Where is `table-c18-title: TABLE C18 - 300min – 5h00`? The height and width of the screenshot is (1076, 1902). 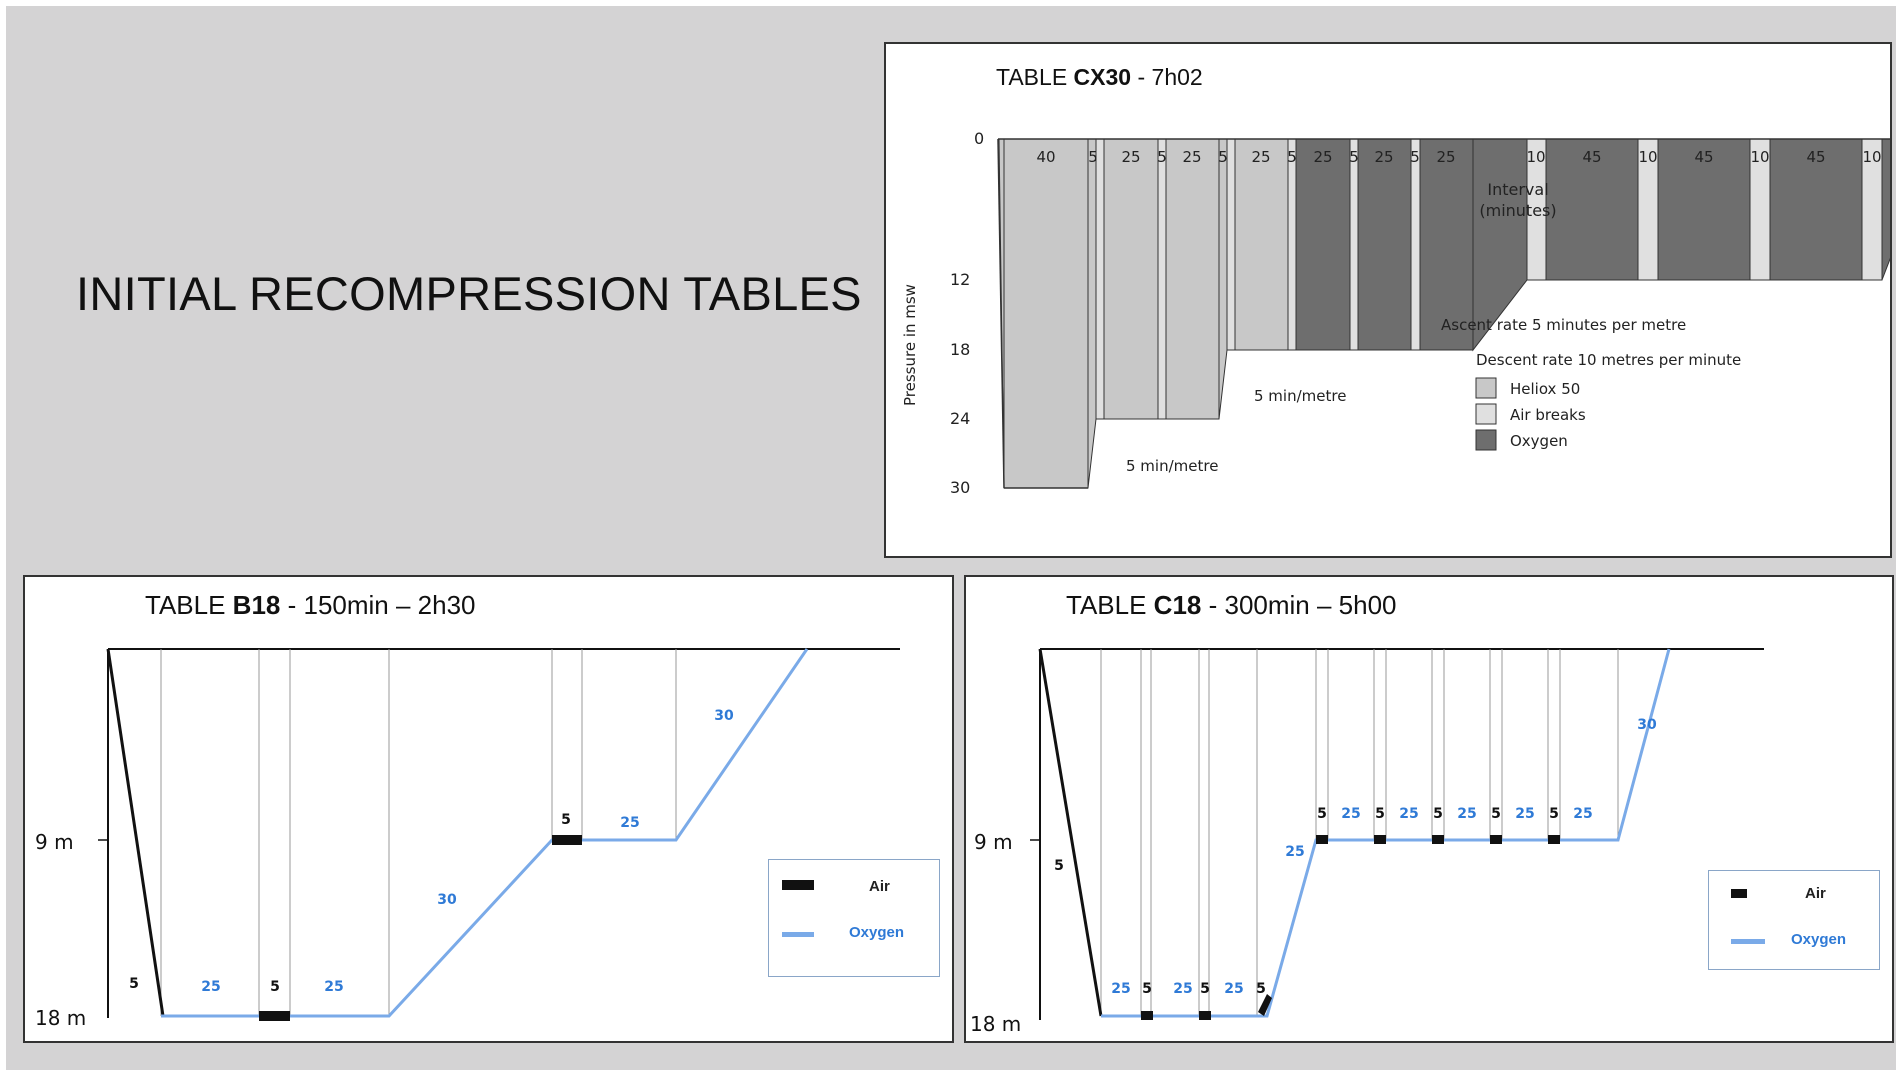 table-c18-title: TABLE C18 - 300min – 5h00 is located at coordinates (1231, 605).